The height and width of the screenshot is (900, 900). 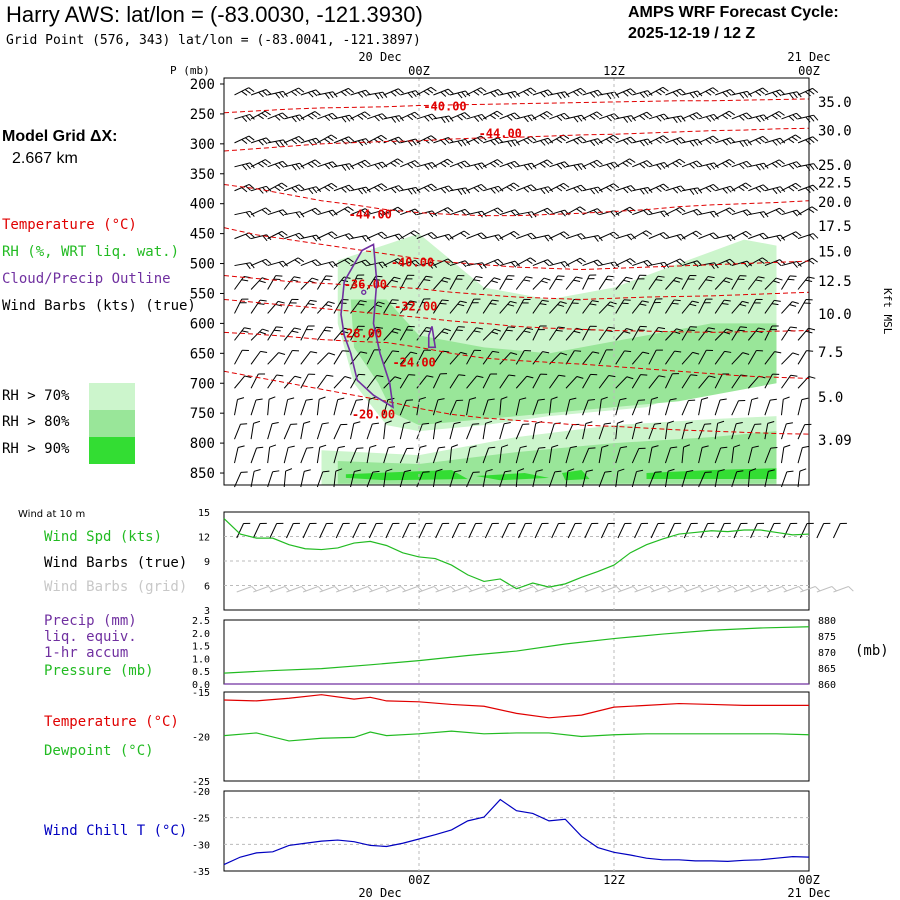 What do you see at coordinates (202, 324) in the screenshot?
I see `pressure-tick-label: 600` at bounding box center [202, 324].